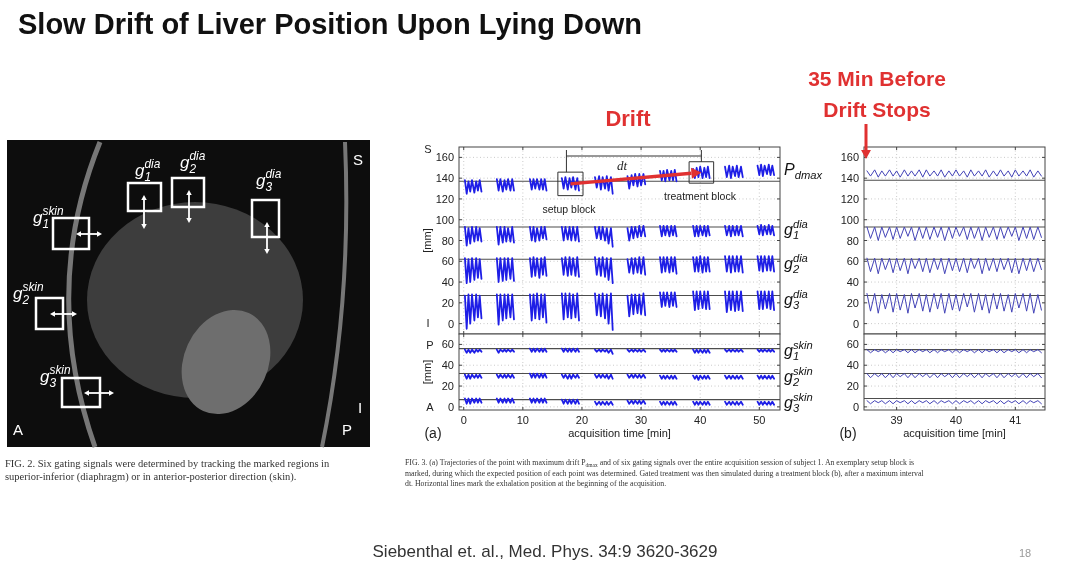 This screenshot has width=1080, height=573. I want to click on x-tick-label: 39, so click(896, 420).